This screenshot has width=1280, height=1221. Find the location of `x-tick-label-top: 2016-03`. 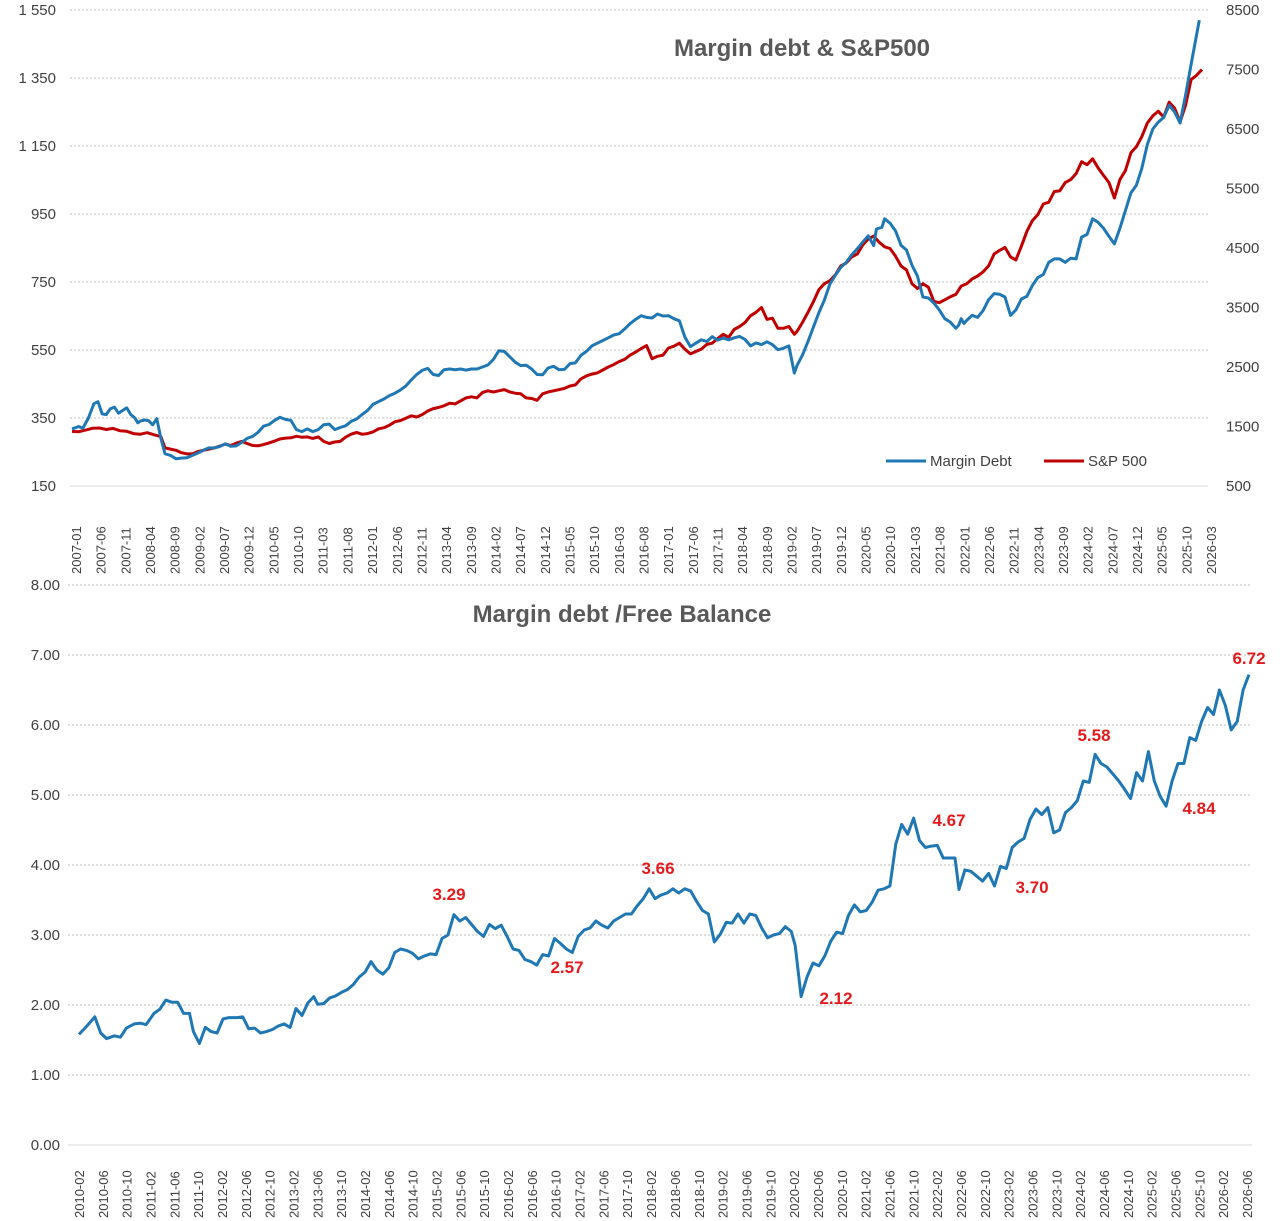

x-tick-label-top: 2016-03 is located at coordinates (619, 550).